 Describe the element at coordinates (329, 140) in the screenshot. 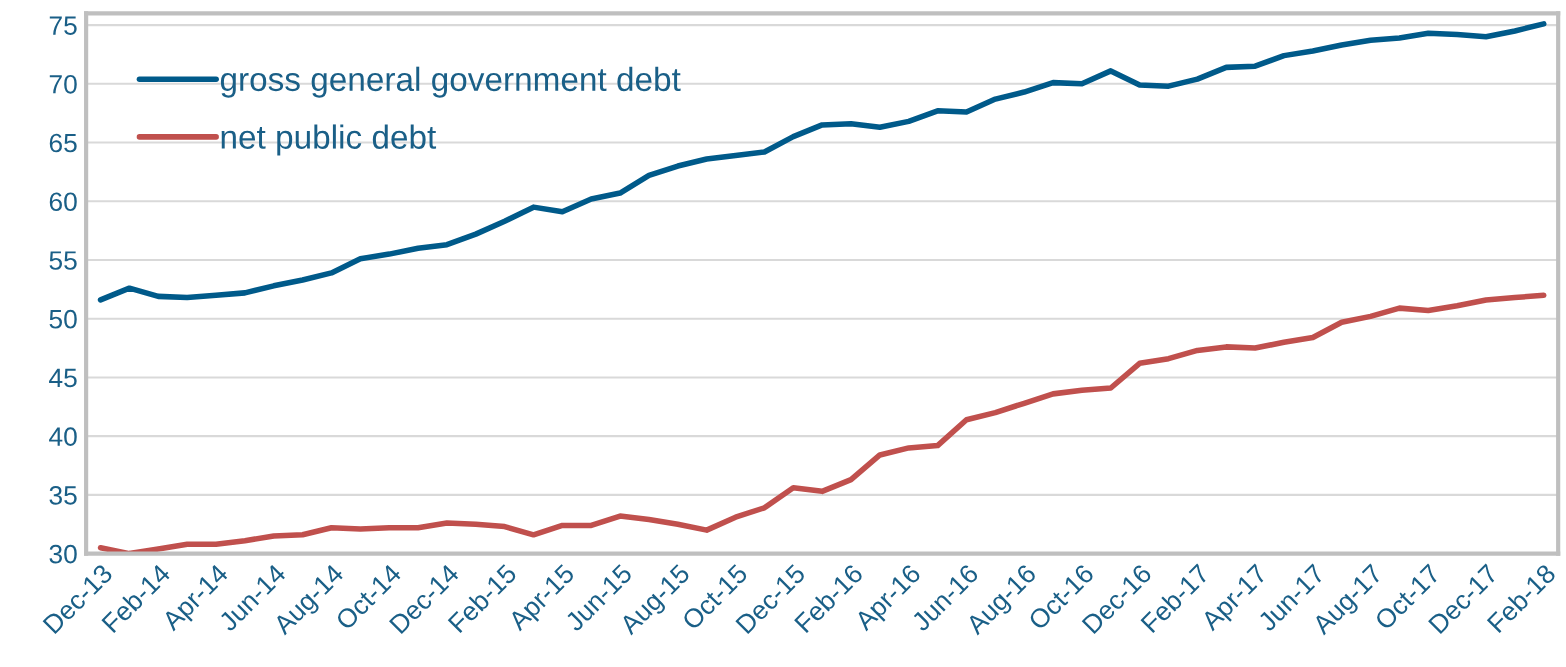

I see `legend-label: net public debt` at that location.